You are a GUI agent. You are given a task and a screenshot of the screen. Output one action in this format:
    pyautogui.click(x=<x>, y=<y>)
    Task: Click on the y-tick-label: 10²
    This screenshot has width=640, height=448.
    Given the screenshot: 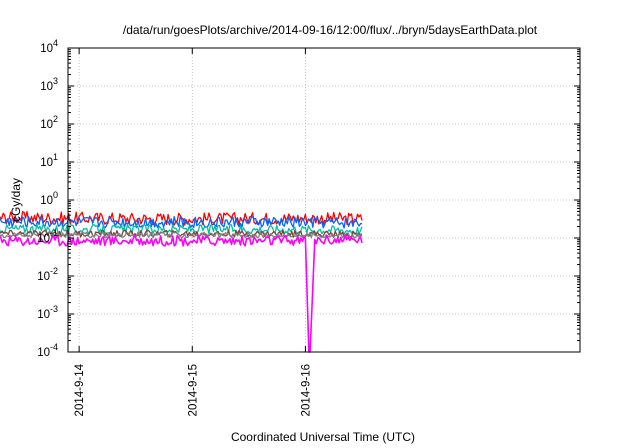 What is the action you would take?
    pyautogui.click(x=49, y=122)
    